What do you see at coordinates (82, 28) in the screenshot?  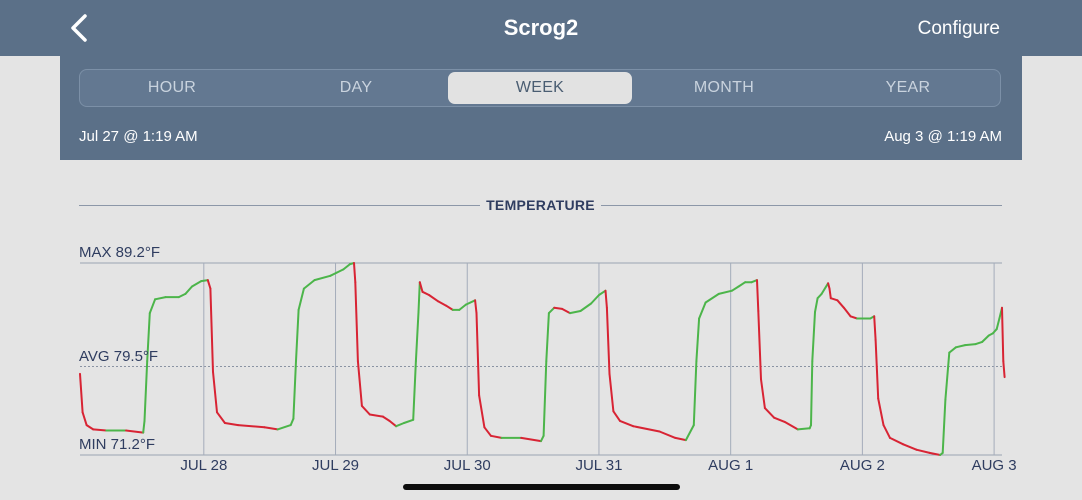 I see `back-button` at bounding box center [82, 28].